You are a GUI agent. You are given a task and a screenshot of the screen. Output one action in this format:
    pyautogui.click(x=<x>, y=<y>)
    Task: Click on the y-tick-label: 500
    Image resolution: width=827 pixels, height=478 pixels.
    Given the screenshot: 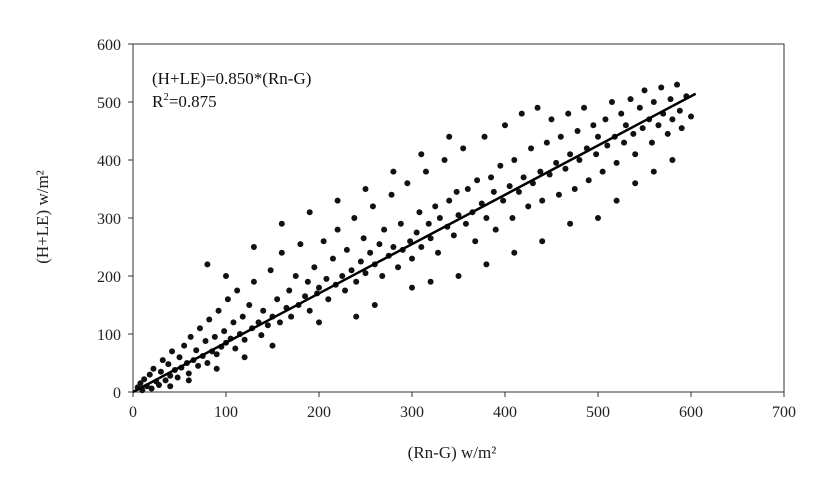 What is the action you would take?
    pyautogui.click(x=109, y=103)
    